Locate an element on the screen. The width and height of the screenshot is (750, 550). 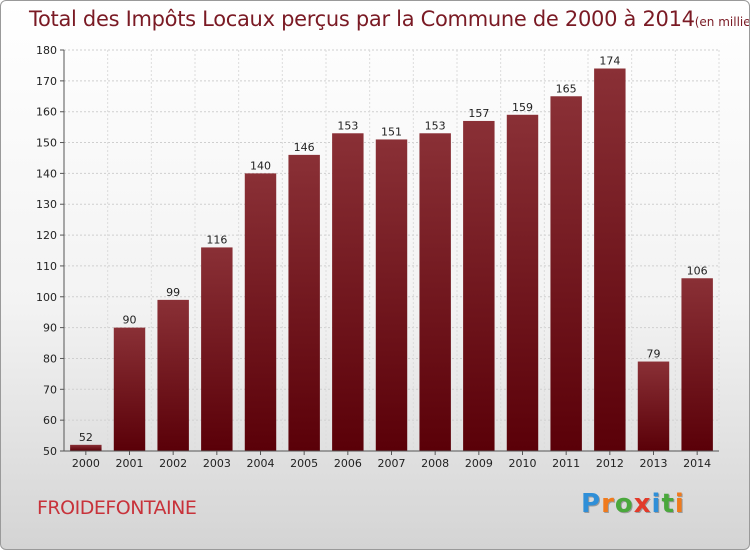
x-tick-label: 2008 is located at coordinates (435, 463).